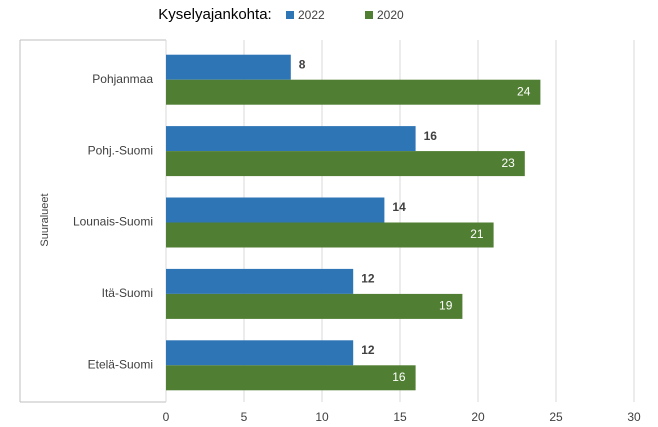 This screenshot has height=427, width=658. What do you see at coordinates (399, 207) in the screenshot?
I see `data-label: 14` at bounding box center [399, 207].